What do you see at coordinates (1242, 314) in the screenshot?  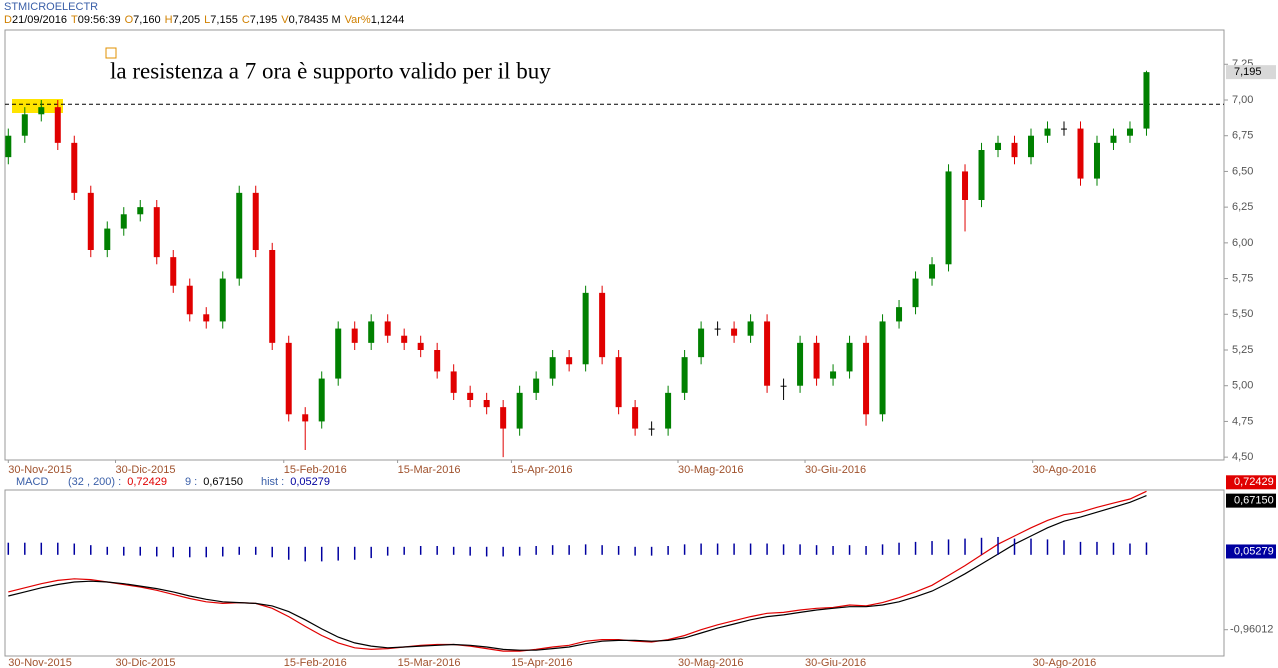 I see `y-tick-label: 5,50` at bounding box center [1242, 314].